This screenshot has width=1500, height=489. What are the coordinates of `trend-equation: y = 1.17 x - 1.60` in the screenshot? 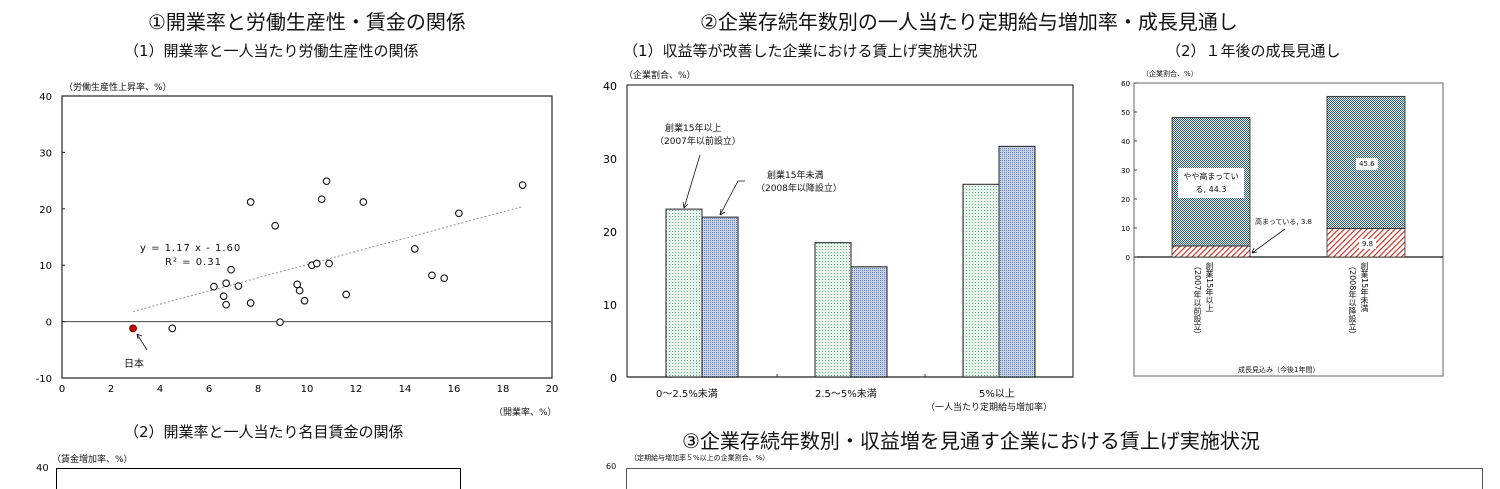 It's located at (191, 248).